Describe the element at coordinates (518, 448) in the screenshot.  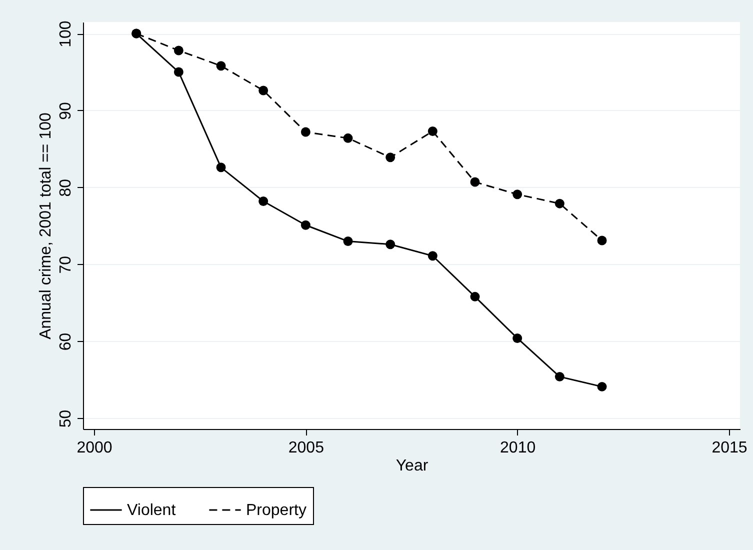
I see `x-tick-label: 2010` at that location.